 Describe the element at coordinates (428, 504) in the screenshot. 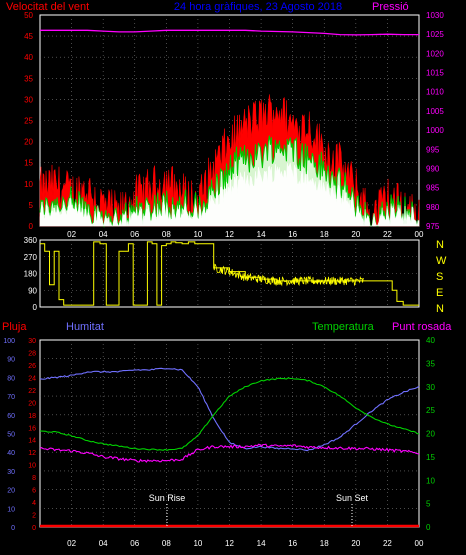

I see `temperature-tick-label: 5` at that location.